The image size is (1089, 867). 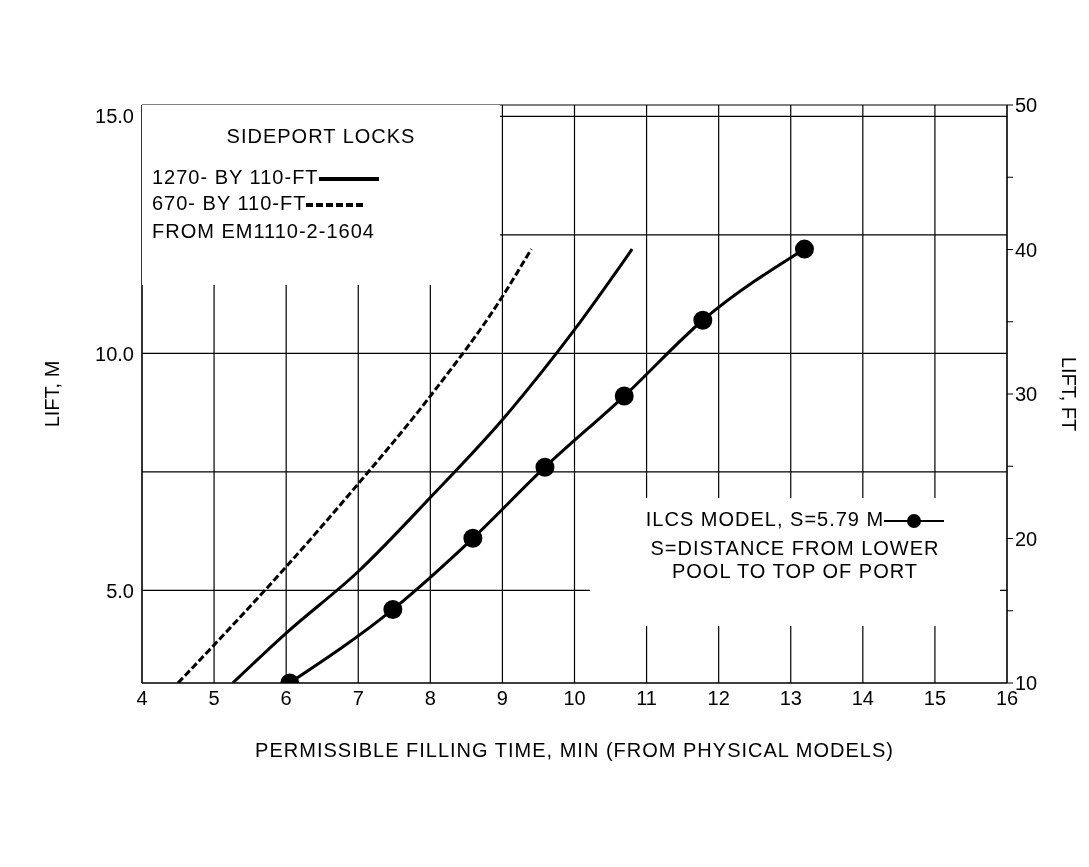 What do you see at coordinates (230, 203) in the screenshot?
I see `legend-label: 670- BY 110-FT` at bounding box center [230, 203].